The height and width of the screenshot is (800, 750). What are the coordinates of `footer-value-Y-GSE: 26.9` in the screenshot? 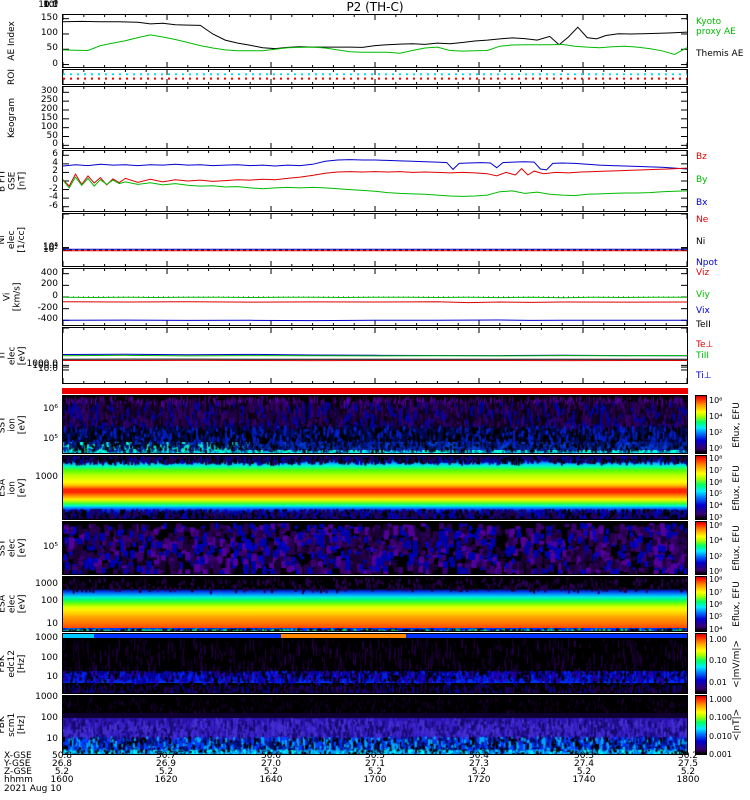 It's located at (166, 764).